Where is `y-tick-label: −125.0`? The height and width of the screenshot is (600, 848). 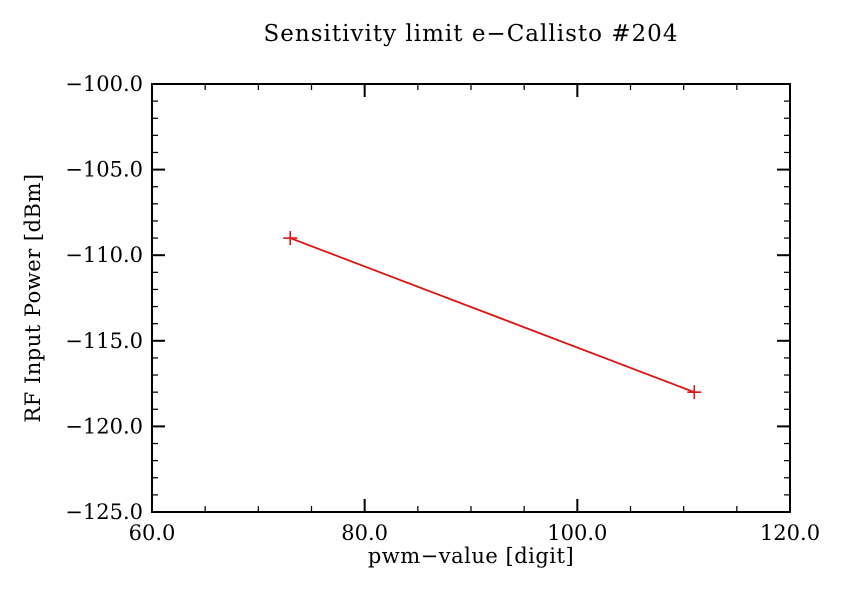 y-tick-label: −125.0 is located at coordinates (104, 512).